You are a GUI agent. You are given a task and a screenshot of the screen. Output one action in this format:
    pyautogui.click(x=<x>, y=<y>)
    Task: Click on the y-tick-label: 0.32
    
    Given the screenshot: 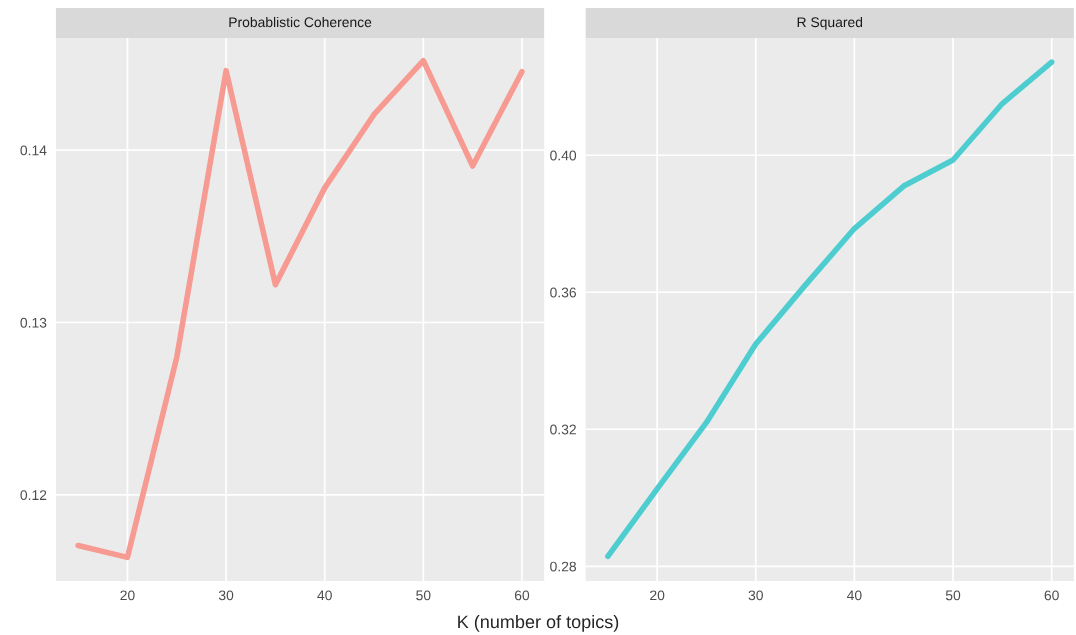 What is the action you would take?
    pyautogui.click(x=563, y=429)
    